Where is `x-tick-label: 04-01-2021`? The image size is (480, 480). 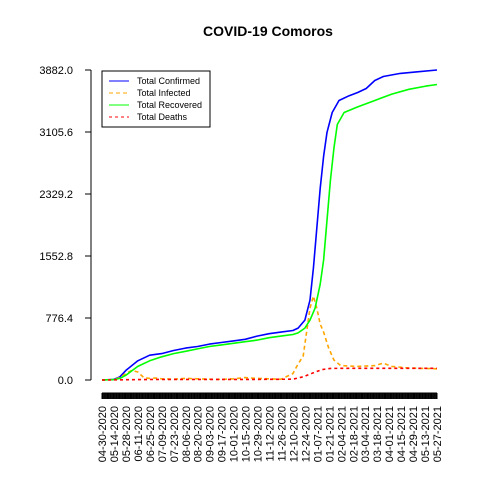 x-tick-label: 04-01-2021 is located at coordinates (390, 434).